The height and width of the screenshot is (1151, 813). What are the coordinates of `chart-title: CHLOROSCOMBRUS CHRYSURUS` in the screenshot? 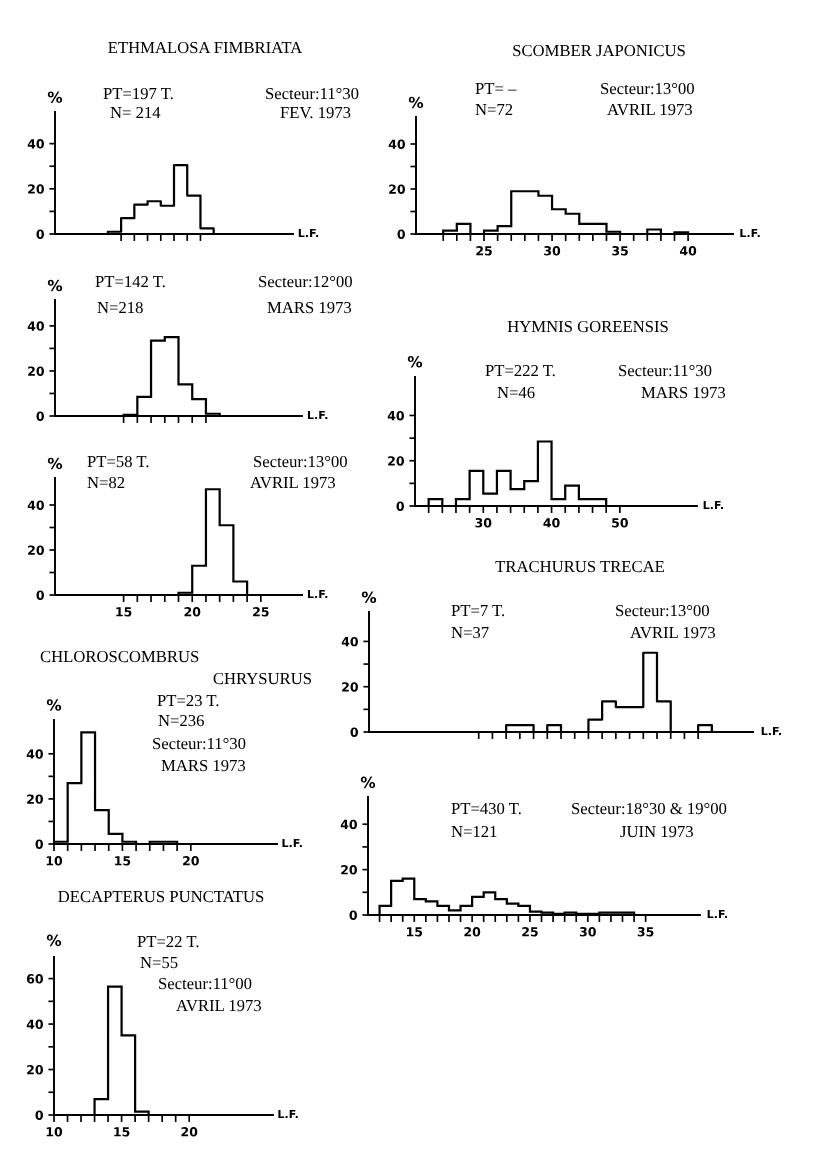 It's located at (175, 667).